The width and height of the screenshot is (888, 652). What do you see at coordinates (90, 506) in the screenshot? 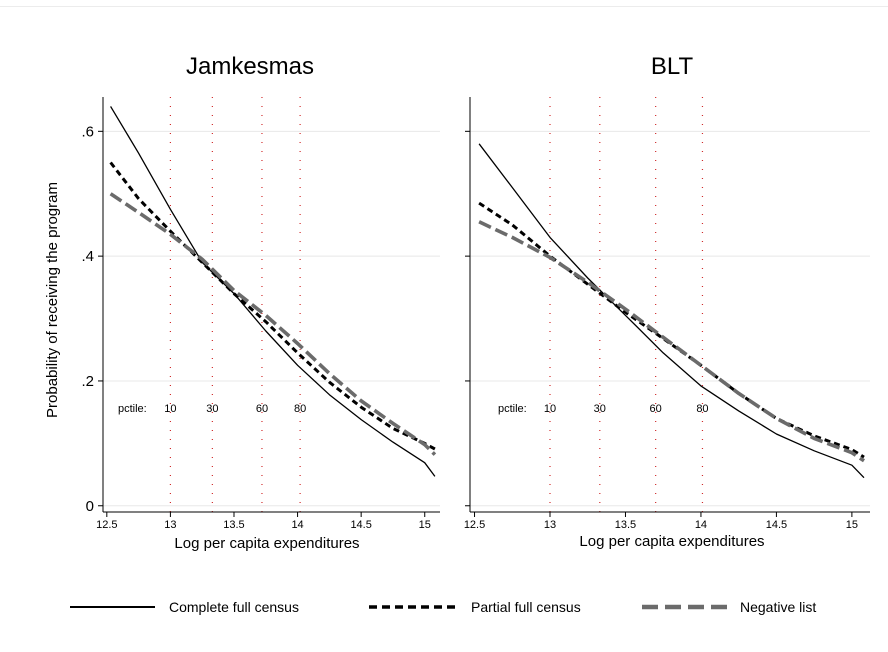
I see `y-tick-label: 0` at bounding box center [90, 506].